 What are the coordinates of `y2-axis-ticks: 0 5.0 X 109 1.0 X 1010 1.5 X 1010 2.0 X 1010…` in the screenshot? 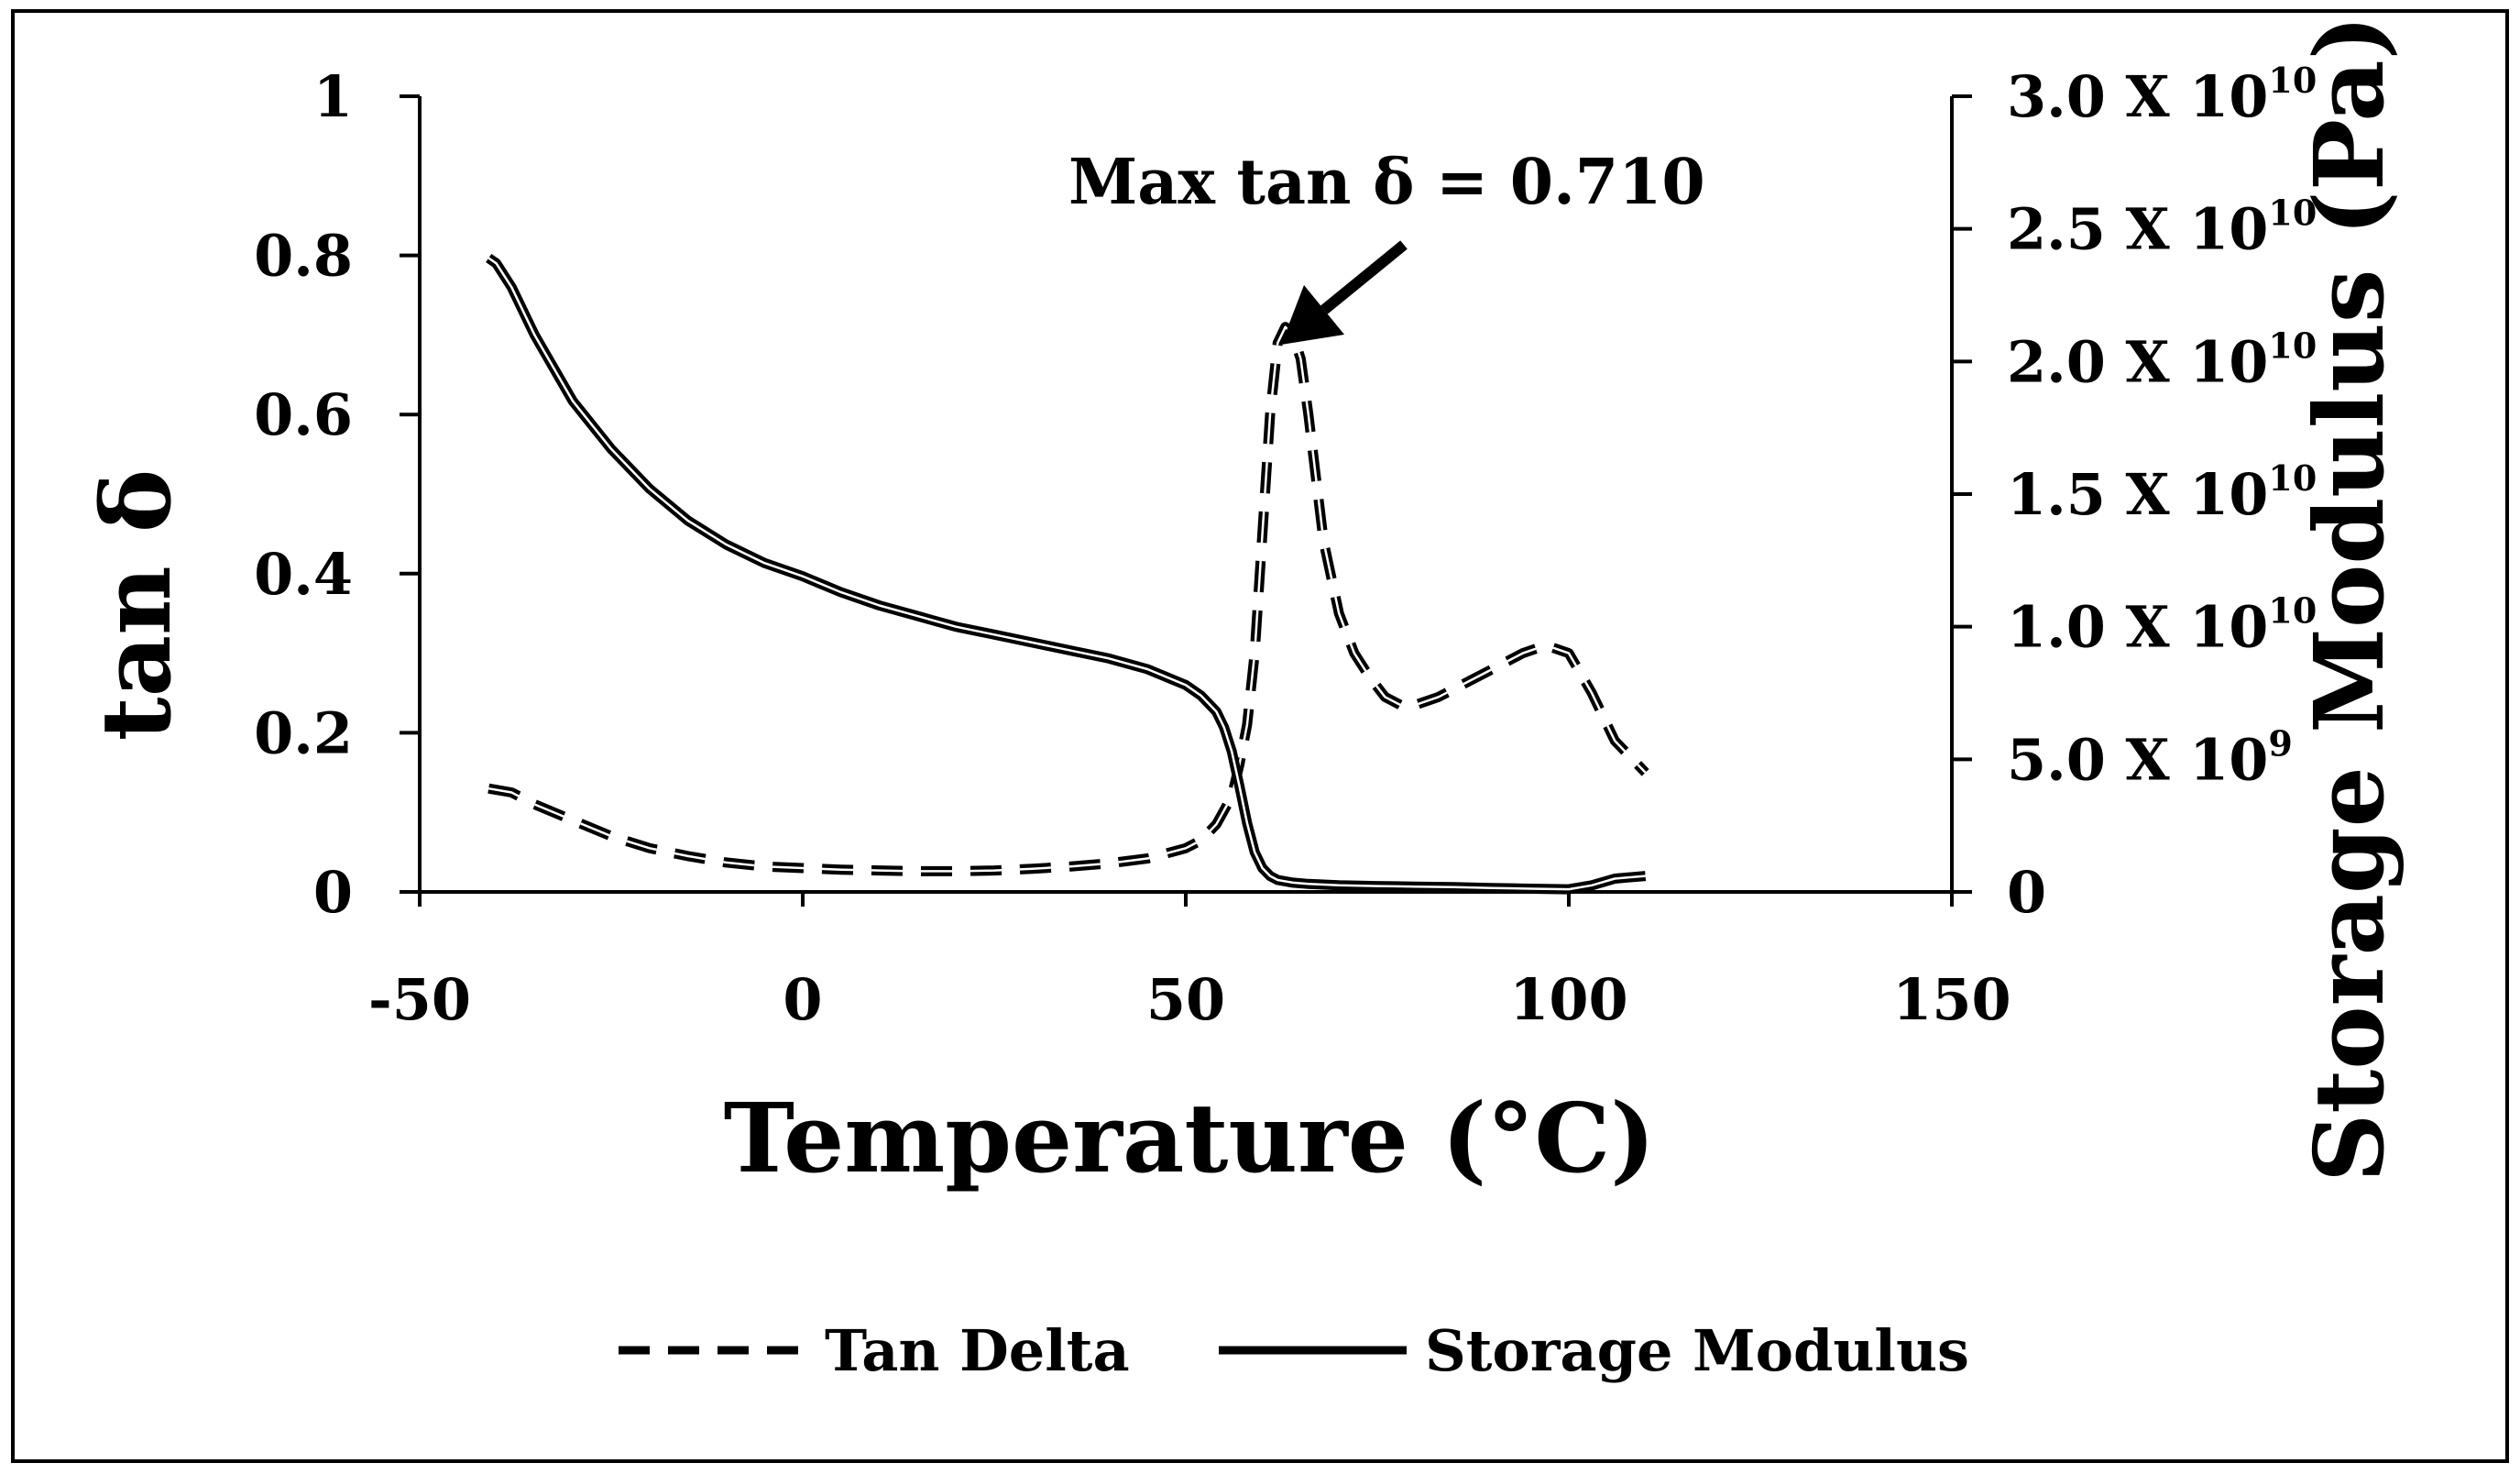 It's located at (2134, 493).